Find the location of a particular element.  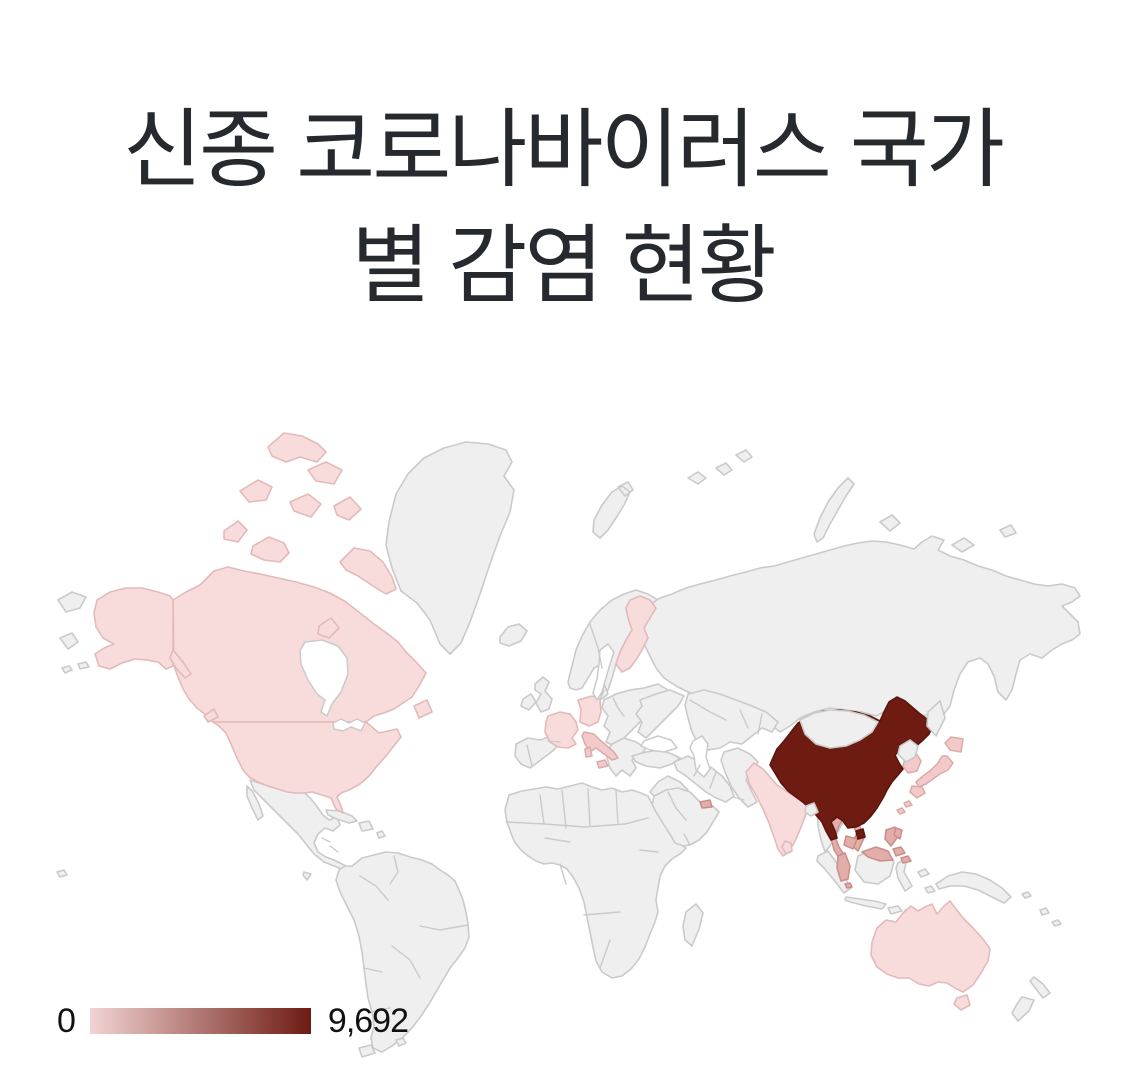

water-hudson-bay is located at coordinates (324, 678).